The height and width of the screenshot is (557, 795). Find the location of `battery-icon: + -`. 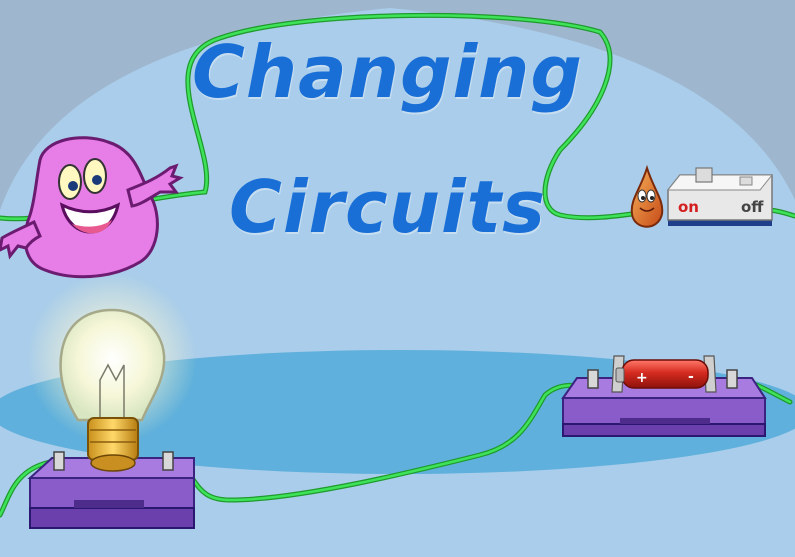

battery-icon: + - is located at coordinates (664, 374).